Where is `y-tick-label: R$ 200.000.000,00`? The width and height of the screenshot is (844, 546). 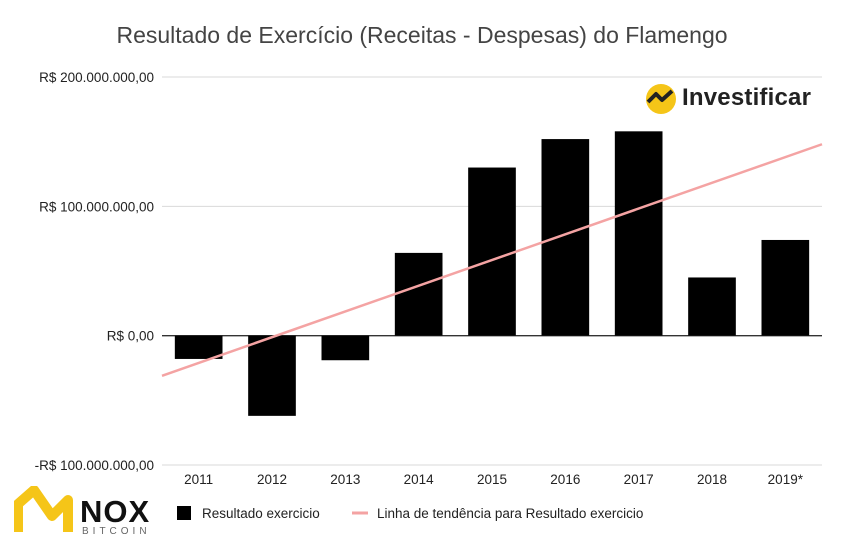 y-tick-label: R$ 200.000.000,00 is located at coordinates (96, 77).